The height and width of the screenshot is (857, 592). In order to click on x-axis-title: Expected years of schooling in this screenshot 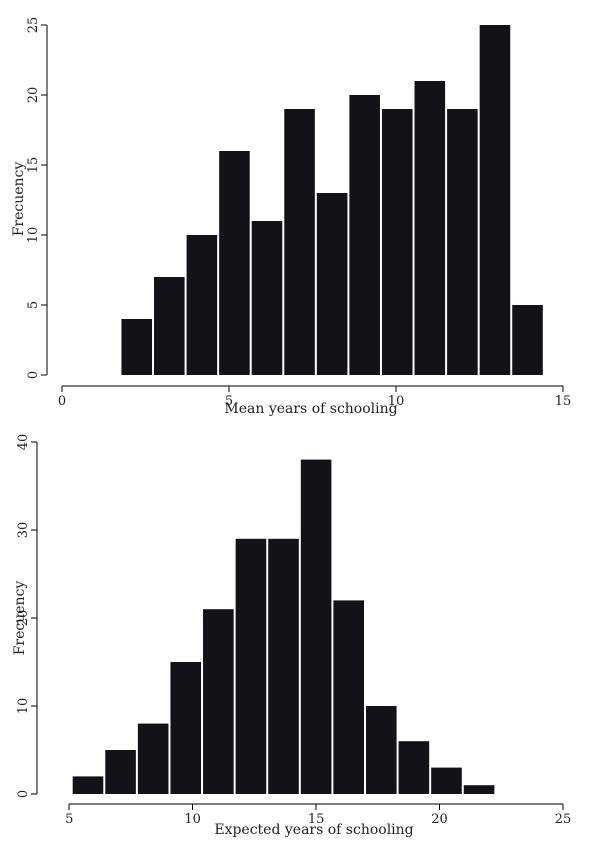, I will do `click(313, 830)`.